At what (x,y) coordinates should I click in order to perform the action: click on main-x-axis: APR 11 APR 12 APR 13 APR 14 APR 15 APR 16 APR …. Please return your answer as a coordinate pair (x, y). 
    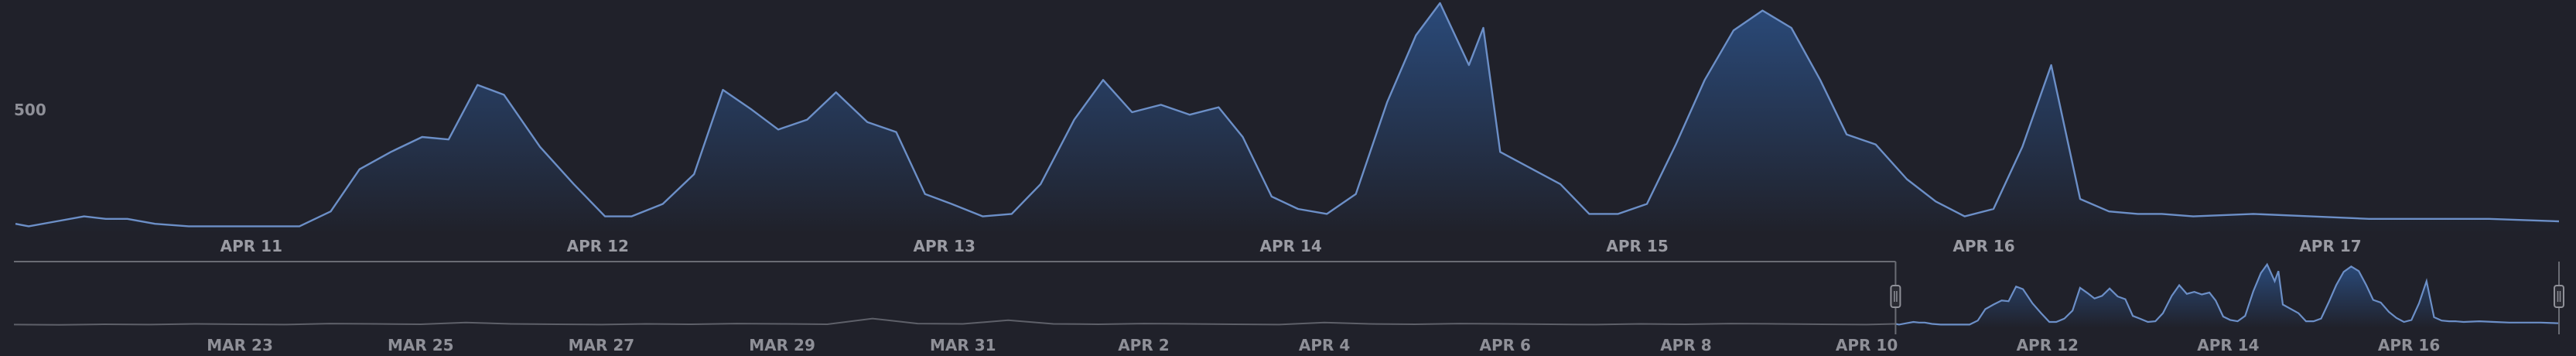
    Looking at the image, I should click on (1291, 246).